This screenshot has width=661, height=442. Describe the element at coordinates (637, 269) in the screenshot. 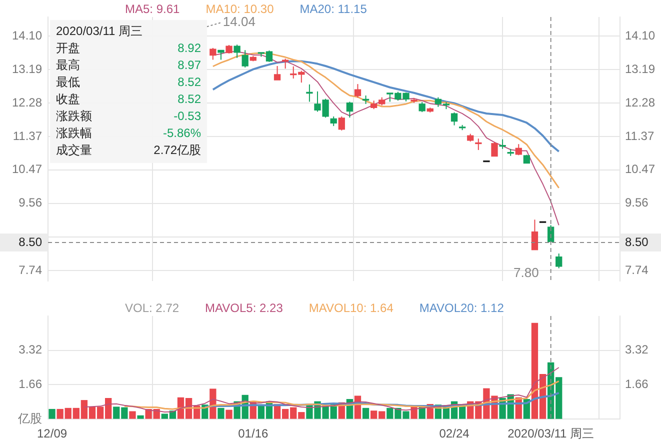

I see `y2-tick-label: 7.74` at that location.